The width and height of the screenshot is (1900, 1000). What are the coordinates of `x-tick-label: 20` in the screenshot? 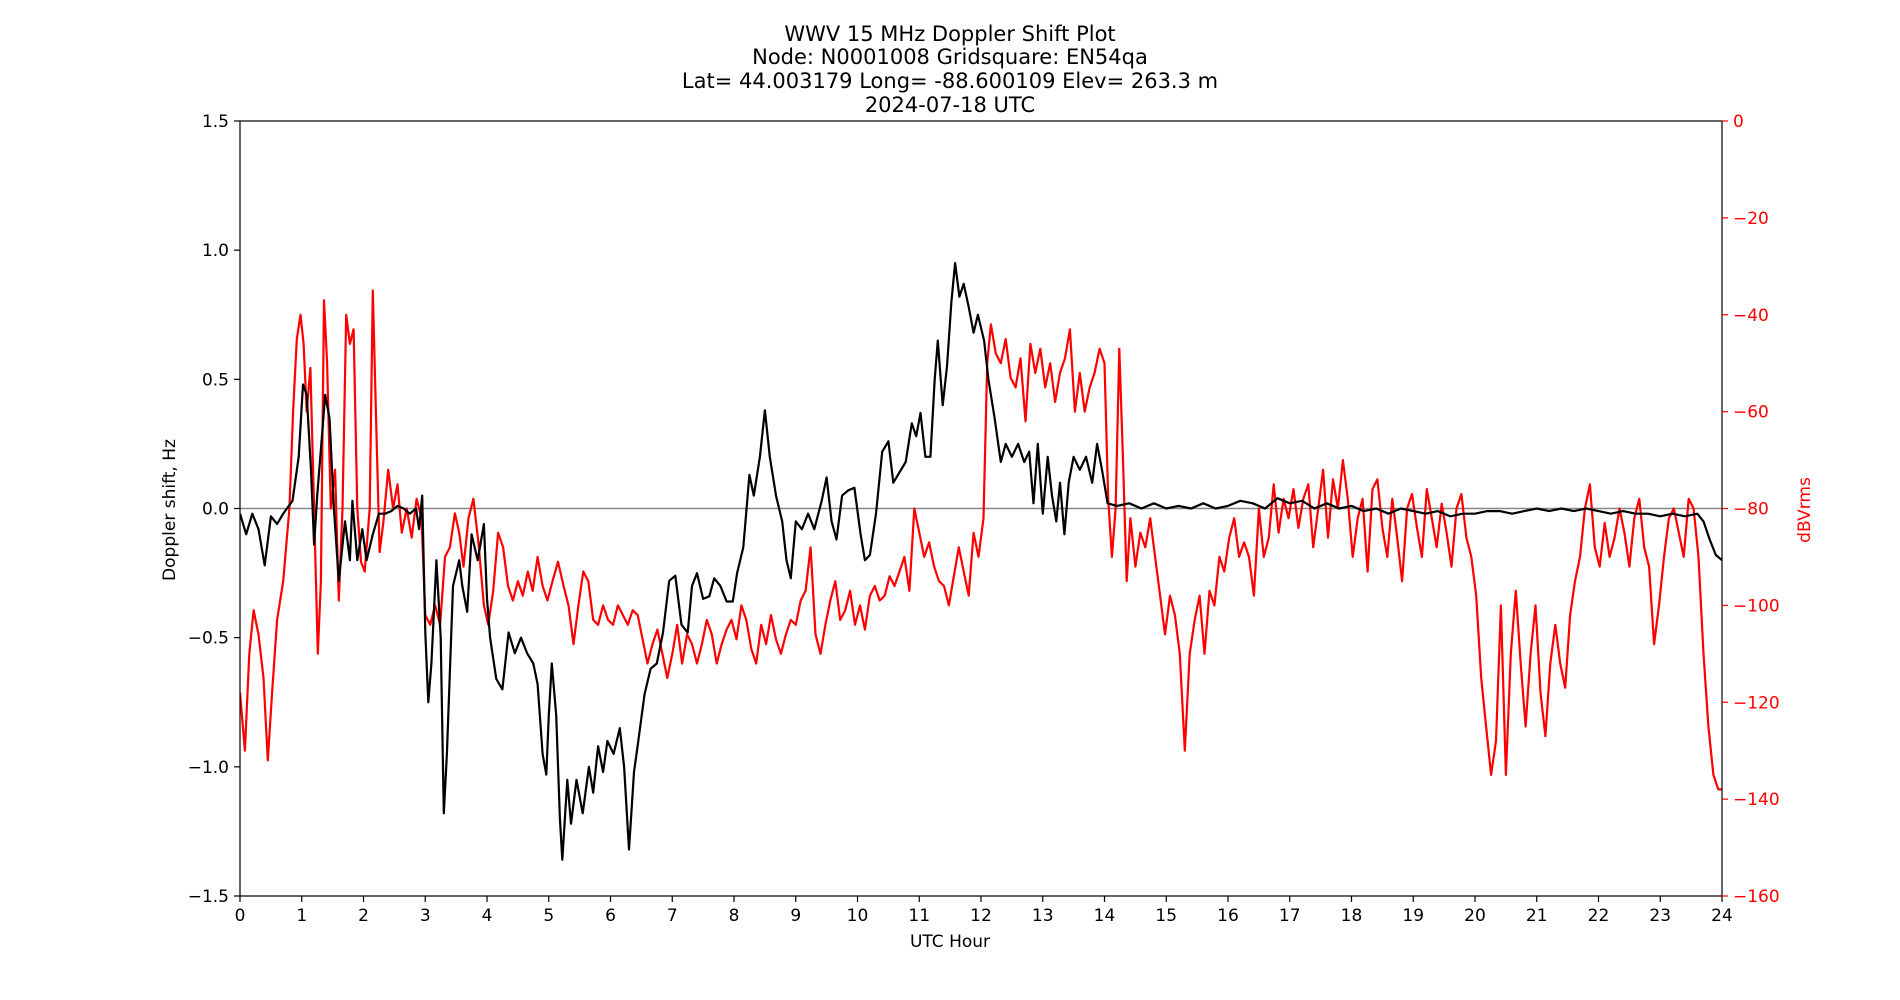 It's located at (1475, 916).